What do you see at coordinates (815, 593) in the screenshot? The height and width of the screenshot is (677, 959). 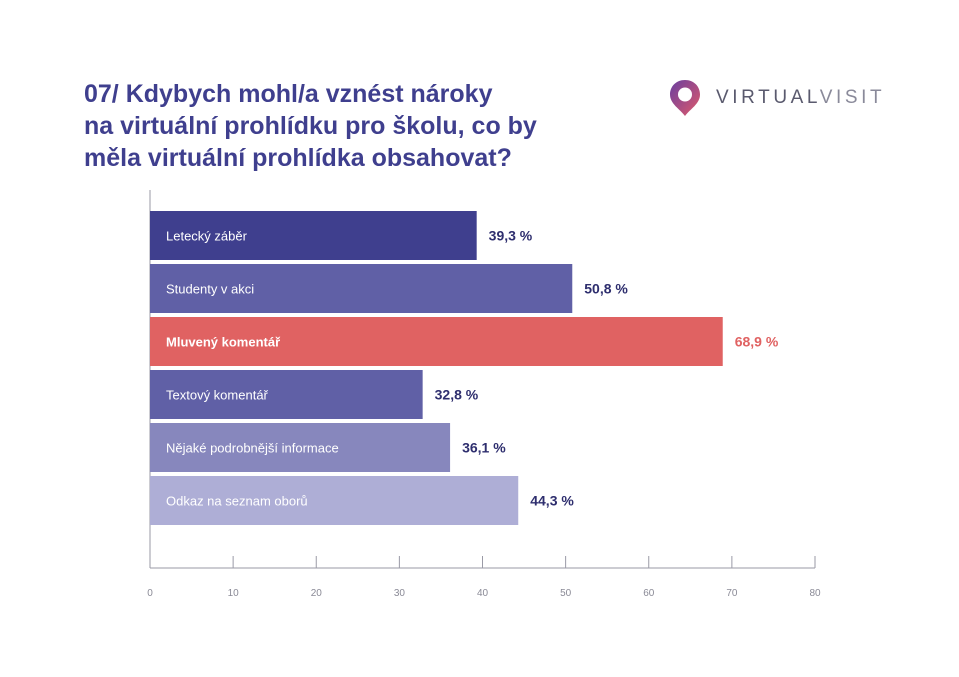 I see `x-tick-label: 80` at bounding box center [815, 593].